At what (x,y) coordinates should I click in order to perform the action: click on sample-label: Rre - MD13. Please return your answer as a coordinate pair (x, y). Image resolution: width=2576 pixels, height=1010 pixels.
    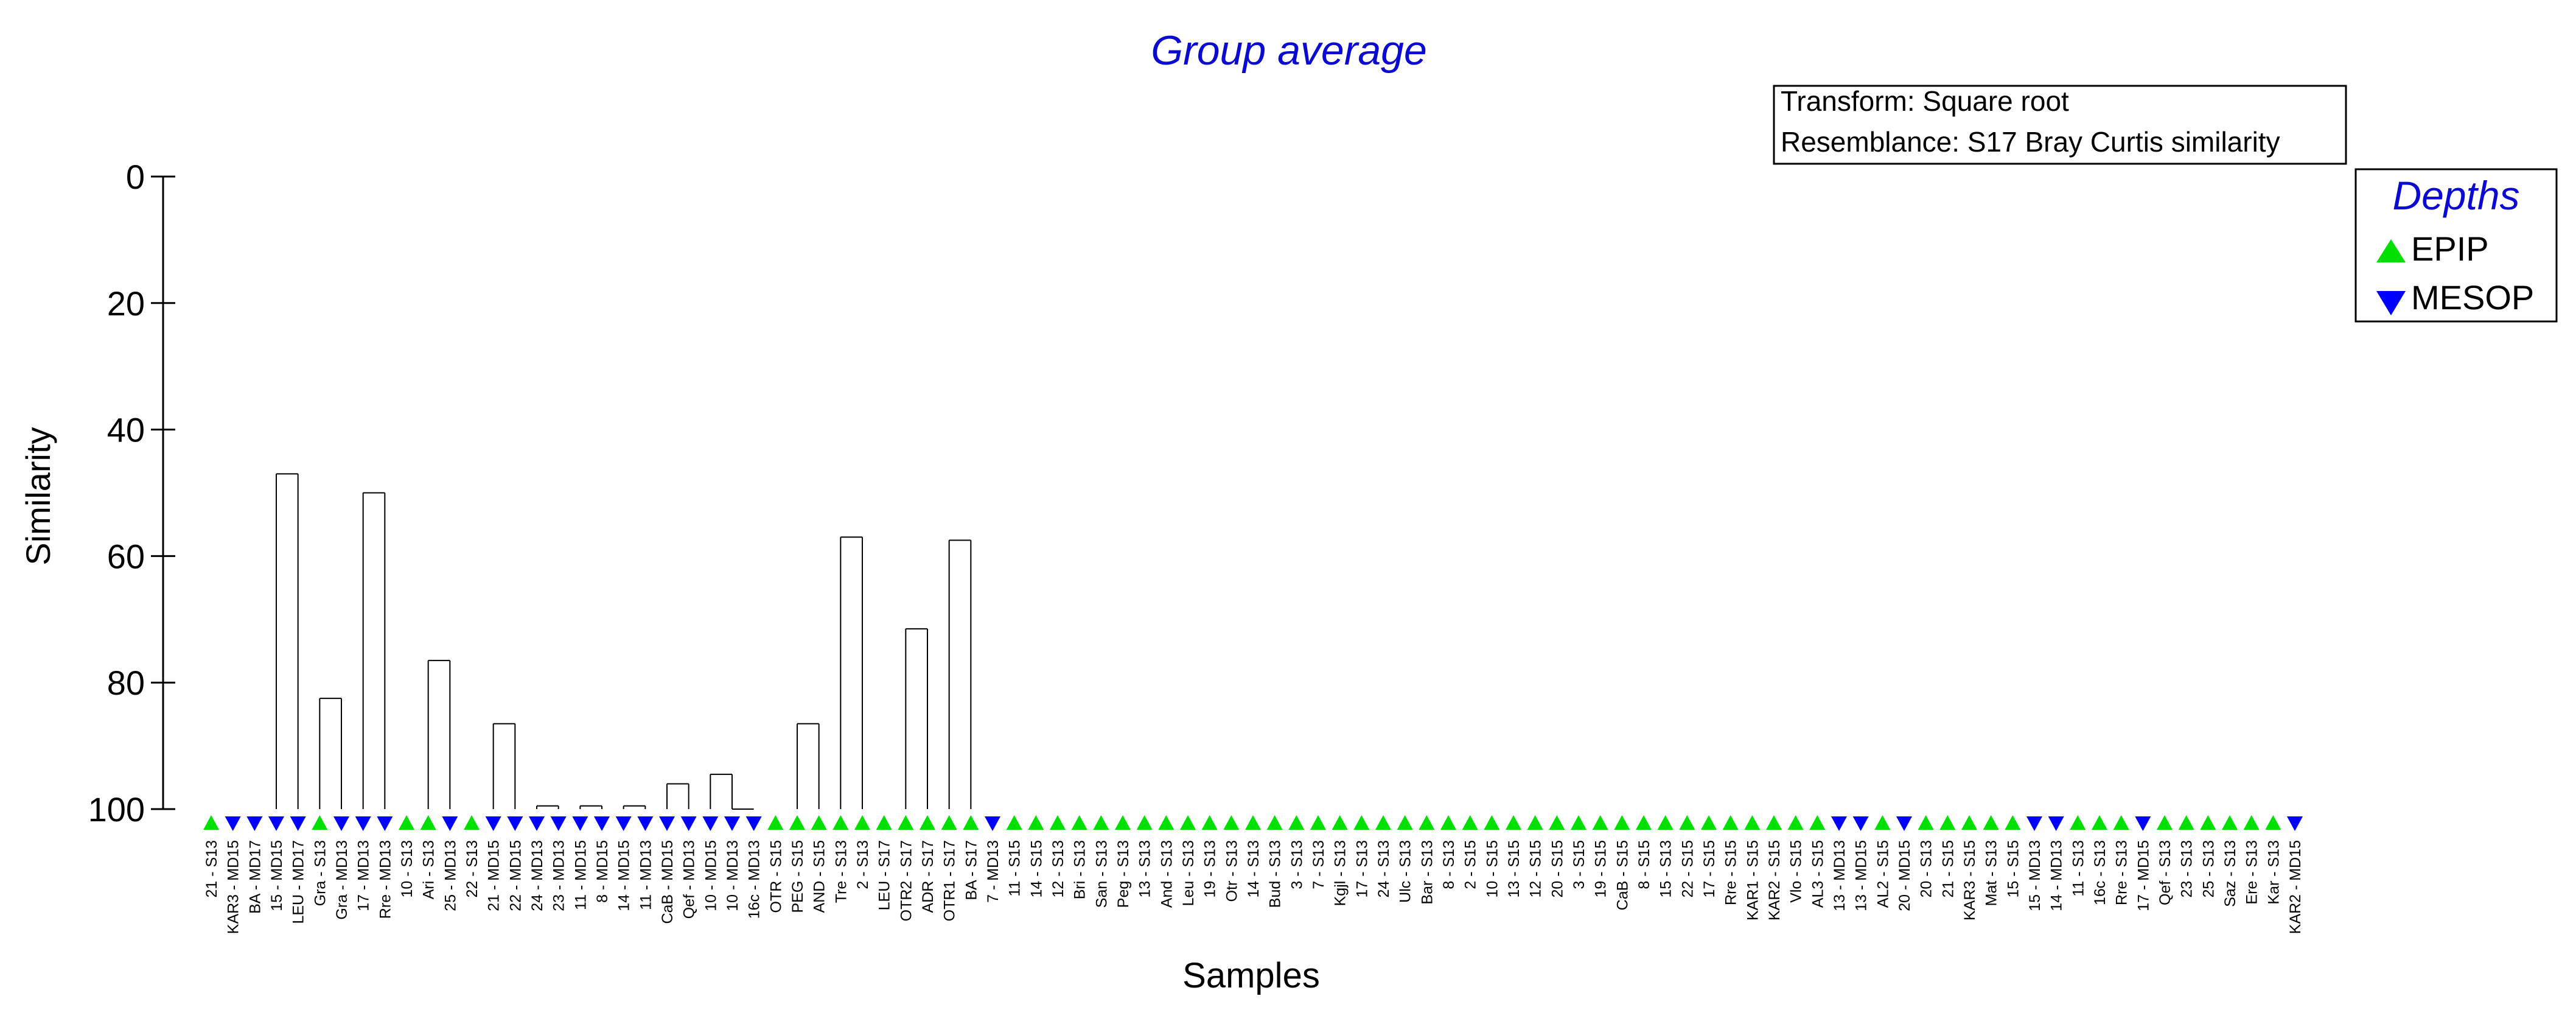
    Looking at the image, I should click on (386, 879).